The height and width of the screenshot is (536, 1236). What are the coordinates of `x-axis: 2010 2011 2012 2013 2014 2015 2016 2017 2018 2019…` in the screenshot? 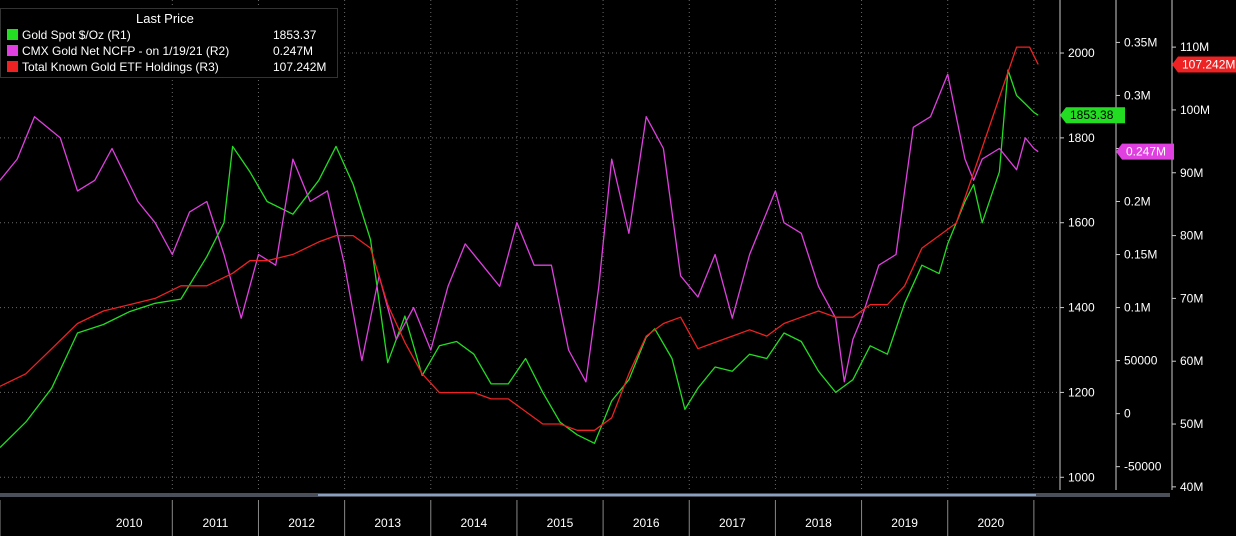 It's located at (585, 514).